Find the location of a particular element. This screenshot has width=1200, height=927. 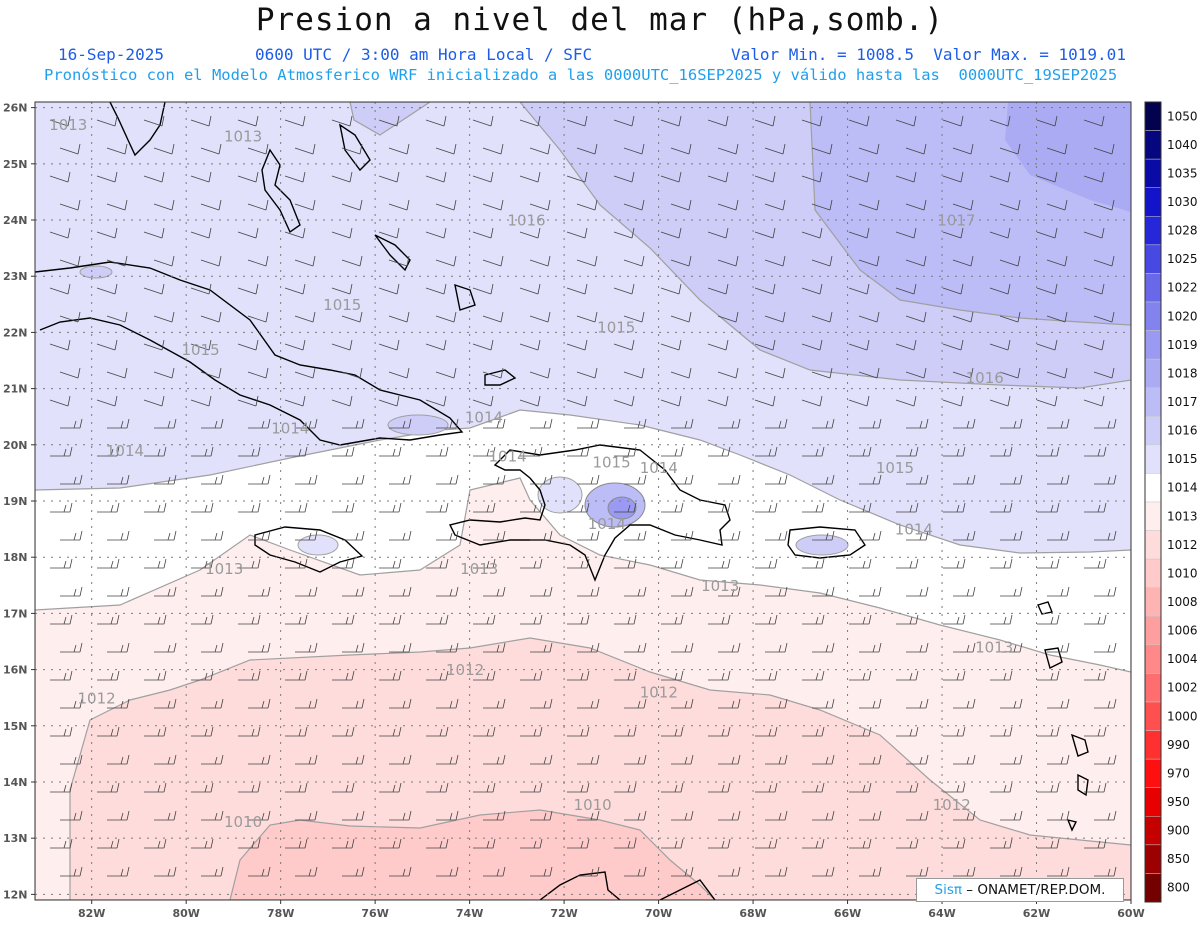

lat-tick-label: 20N is located at coordinates (15, 445).